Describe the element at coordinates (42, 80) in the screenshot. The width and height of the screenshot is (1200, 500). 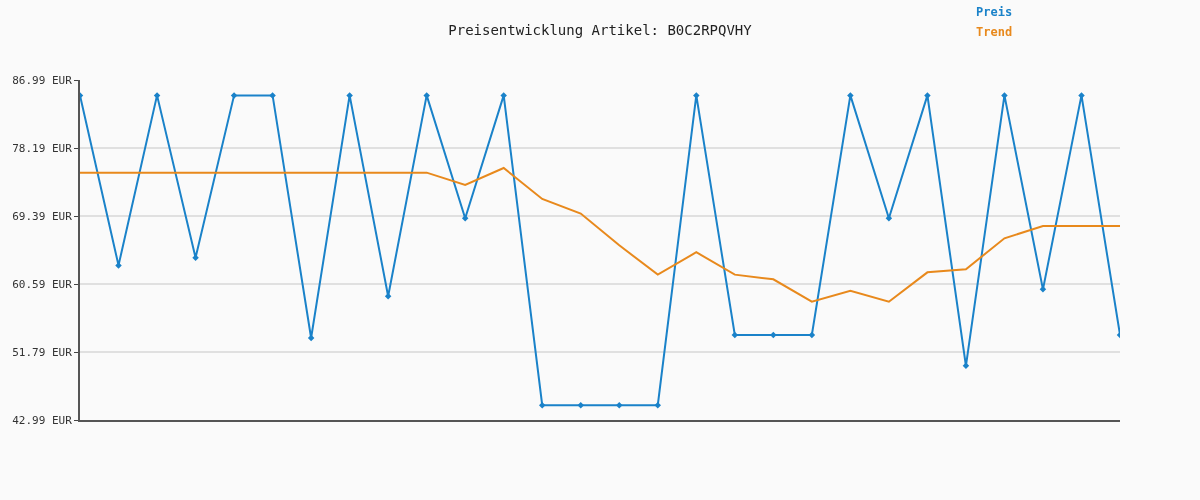
I see `y-tick-label: 86.99 EUR` at that location.